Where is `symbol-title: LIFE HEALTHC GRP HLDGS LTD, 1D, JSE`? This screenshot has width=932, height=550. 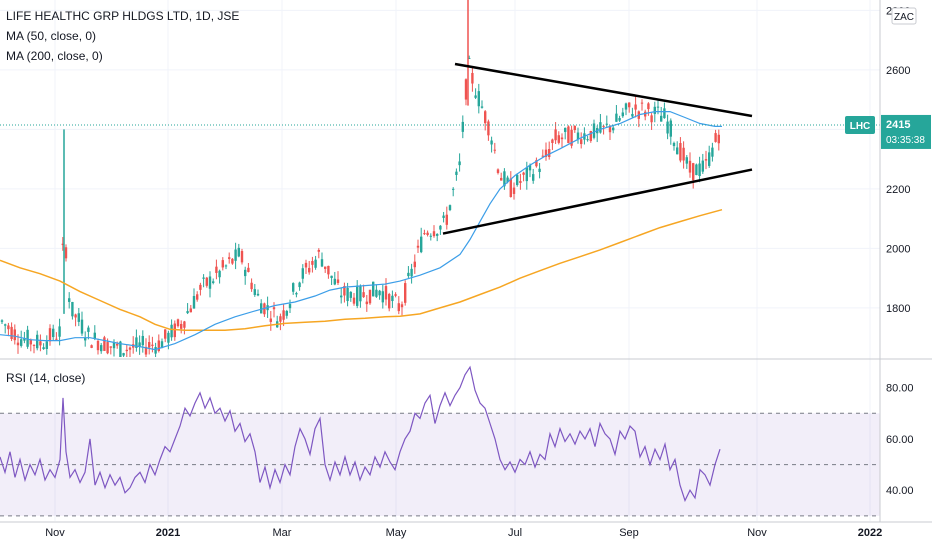 symbol-title: LIFE HEALTHC GRP HLDGS LTD, 1D, JSE is located at coordinates (123, 16).